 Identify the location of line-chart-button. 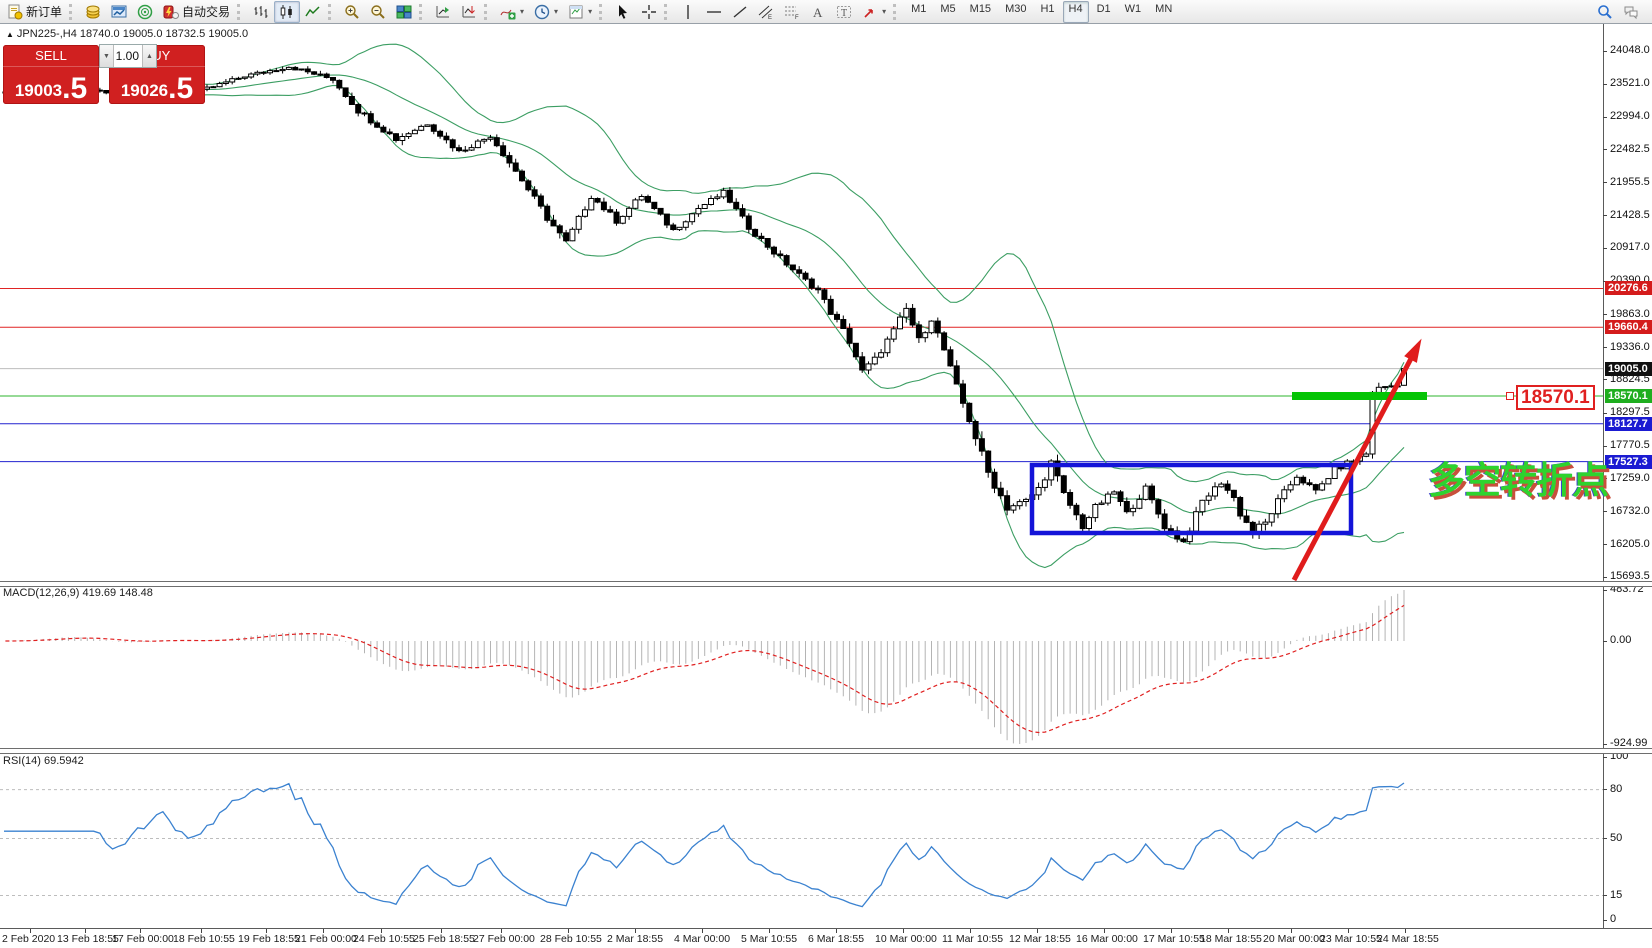
(313, 12).